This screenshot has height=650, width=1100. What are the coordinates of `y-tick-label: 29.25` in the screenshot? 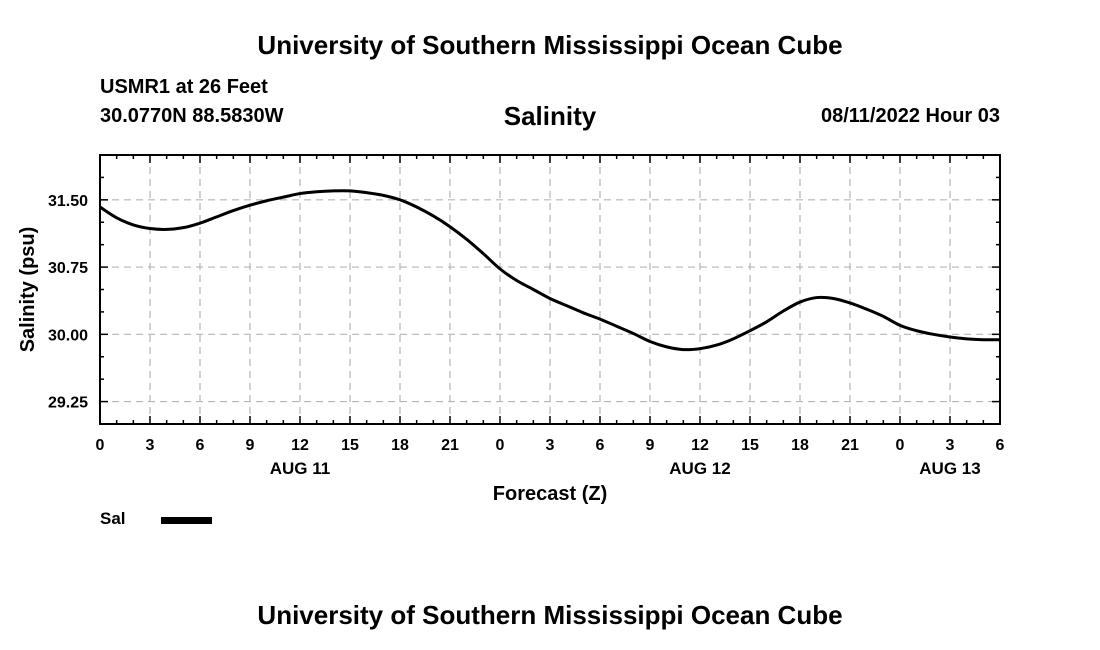 It's located at (68, 403).